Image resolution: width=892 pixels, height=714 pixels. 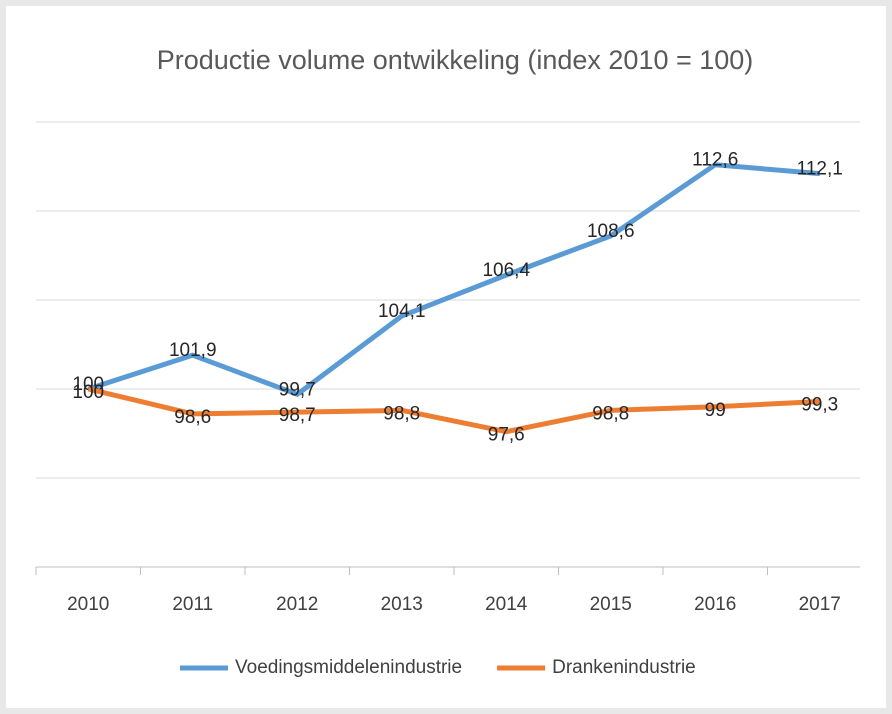 What do you see at coordinates (348, 667) in the screenshot?
I see `legend-label: Voedingsmiddelenindustrie` at bounding box center [348, 667].